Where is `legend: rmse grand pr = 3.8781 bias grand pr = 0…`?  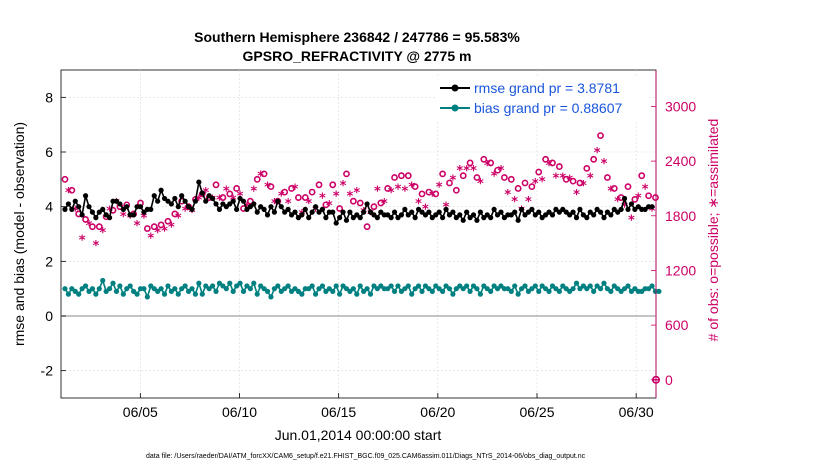
legend: rmse grand pr = 3.8781 bias grand pr = 0… is located at coordinates (542, 98).